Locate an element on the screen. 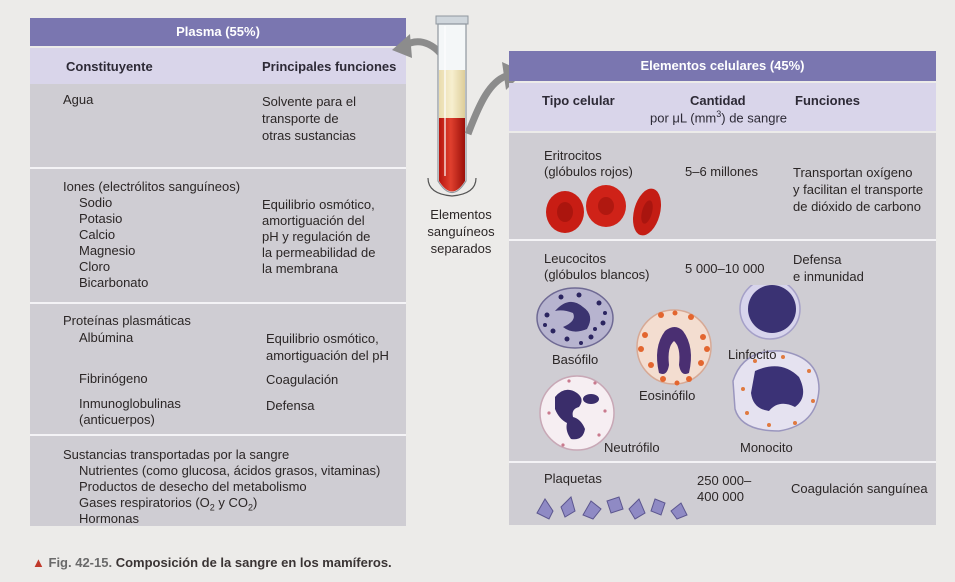 This screenshot has height=582, width=955. cell-quantity: 250 000– is located at coordinates (724, 480).